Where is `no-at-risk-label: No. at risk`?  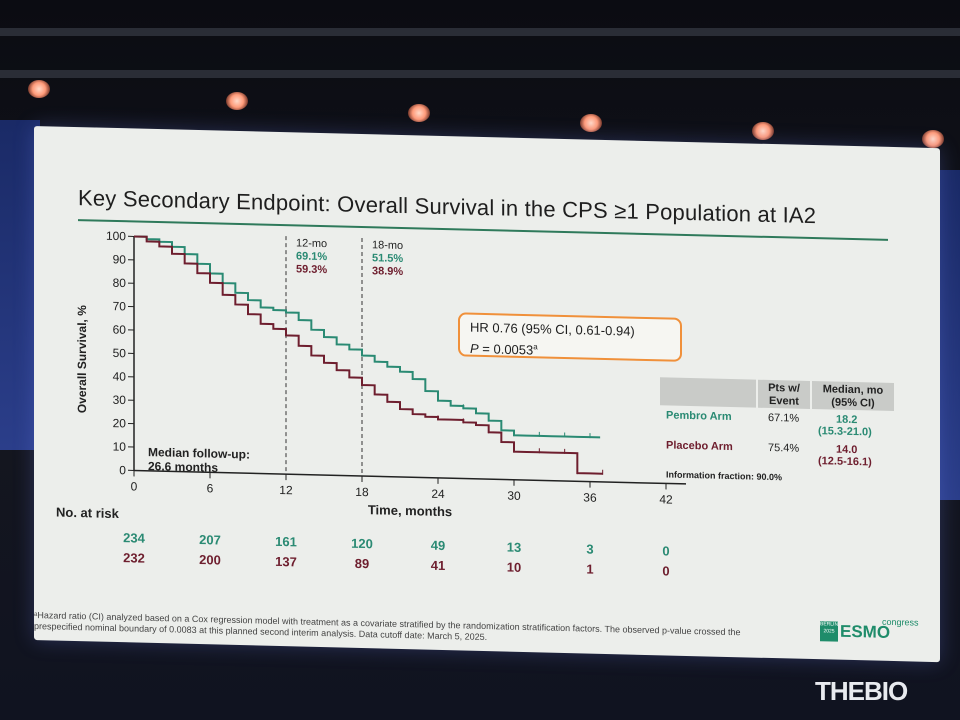 no-at-risk-label: No. at risk is located at coordinates (88, 513).